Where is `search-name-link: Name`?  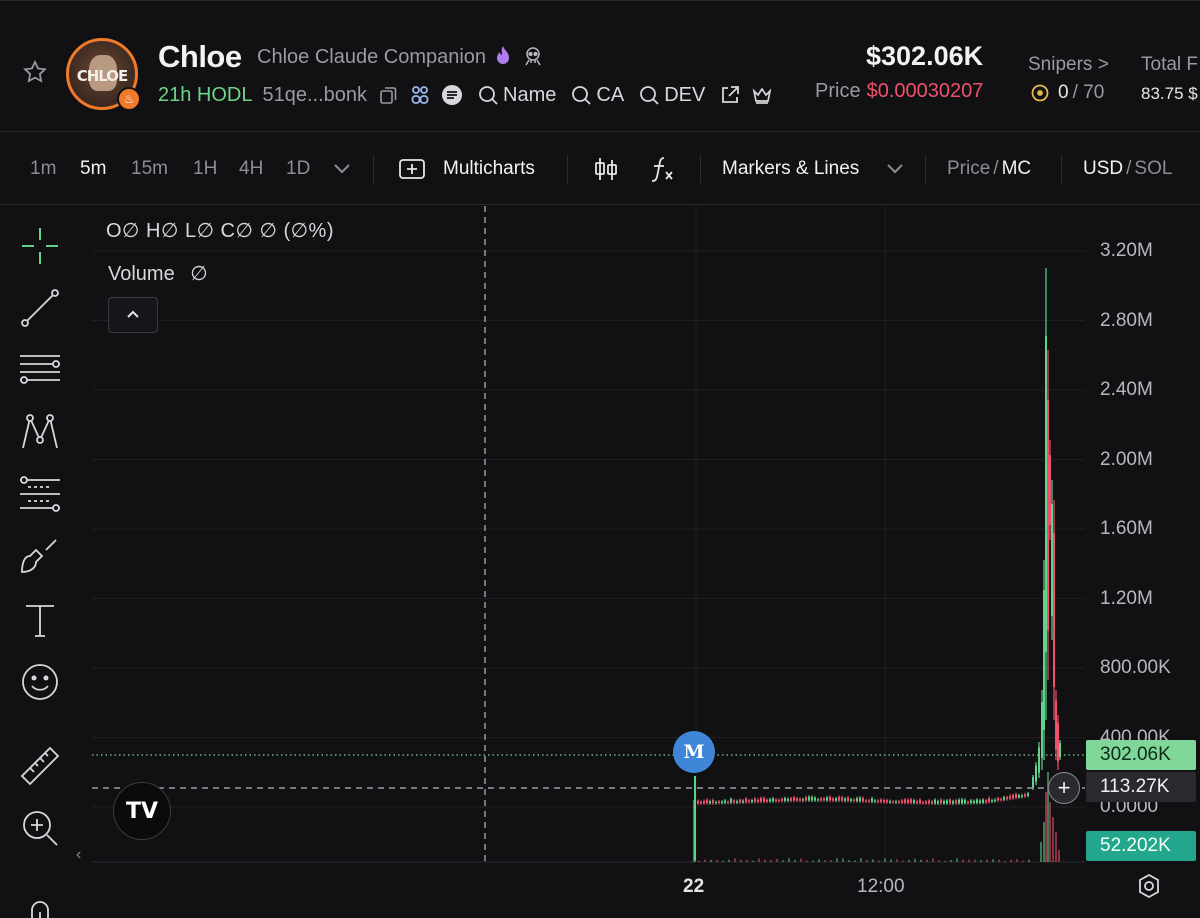
search-name-link: Name is located at coordinates (516, 95).